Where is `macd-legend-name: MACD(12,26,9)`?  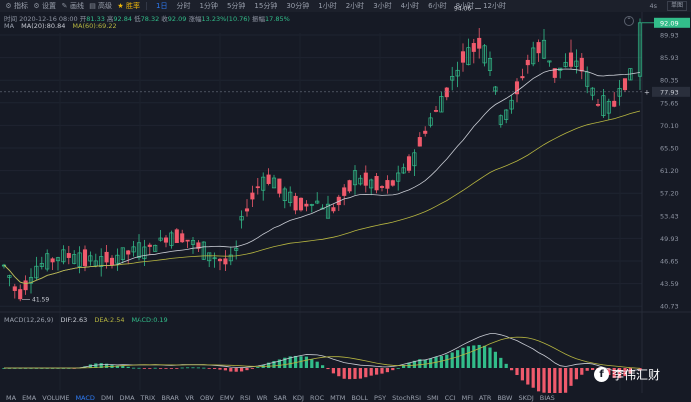
macd-legend-name: MACD(12,26,9) is located at coordinates (29, 320).